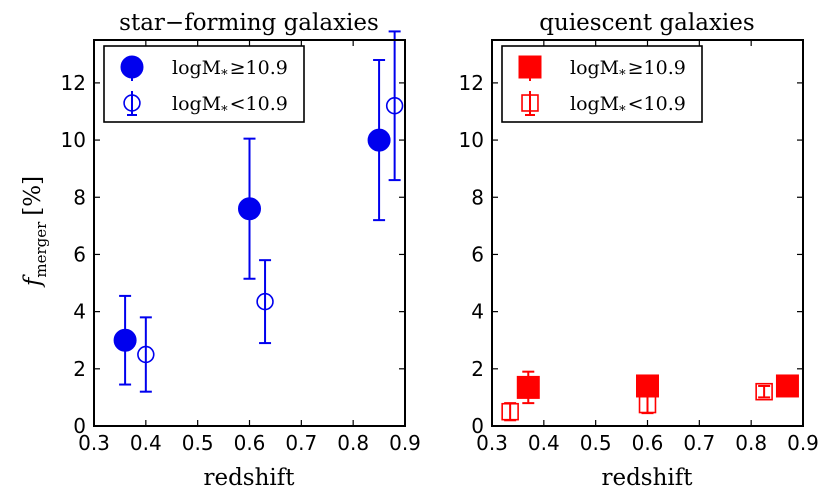  I want to click on chart-title-quiescent: quiescent galaxies, so click(646, 23).